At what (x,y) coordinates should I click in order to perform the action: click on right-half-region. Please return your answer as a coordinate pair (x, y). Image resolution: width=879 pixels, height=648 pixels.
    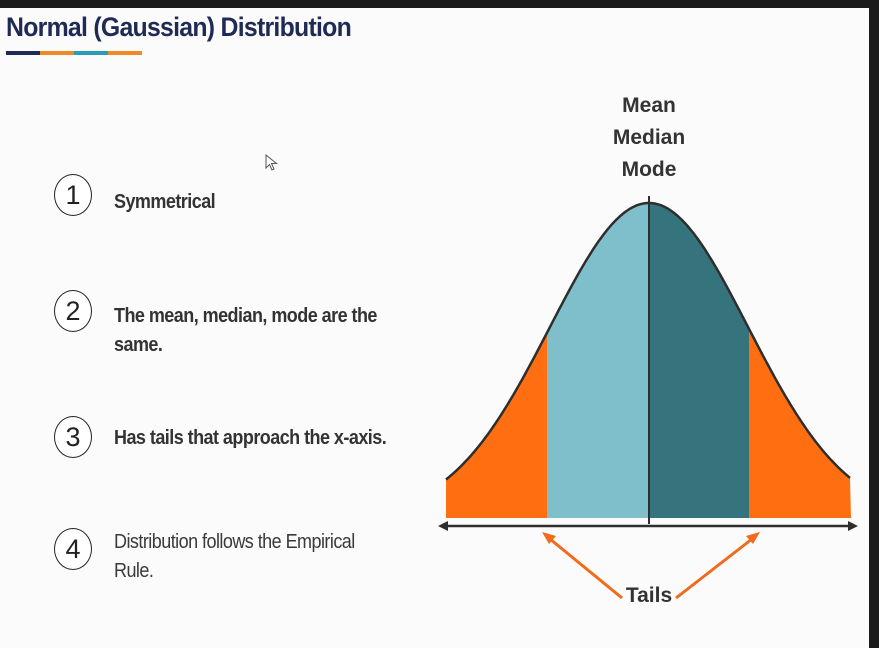
    Looking at the image, I should click on (699, 360).